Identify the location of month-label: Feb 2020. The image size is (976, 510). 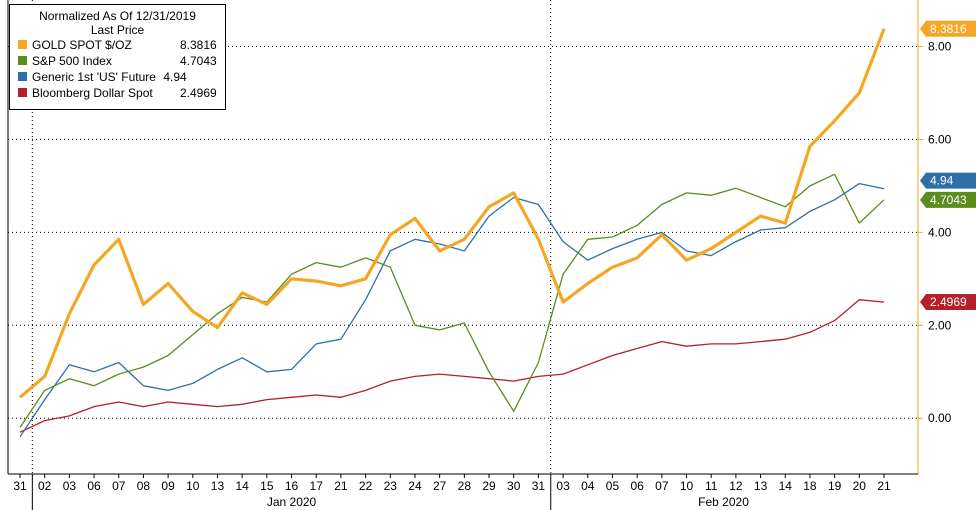
(723, 502).